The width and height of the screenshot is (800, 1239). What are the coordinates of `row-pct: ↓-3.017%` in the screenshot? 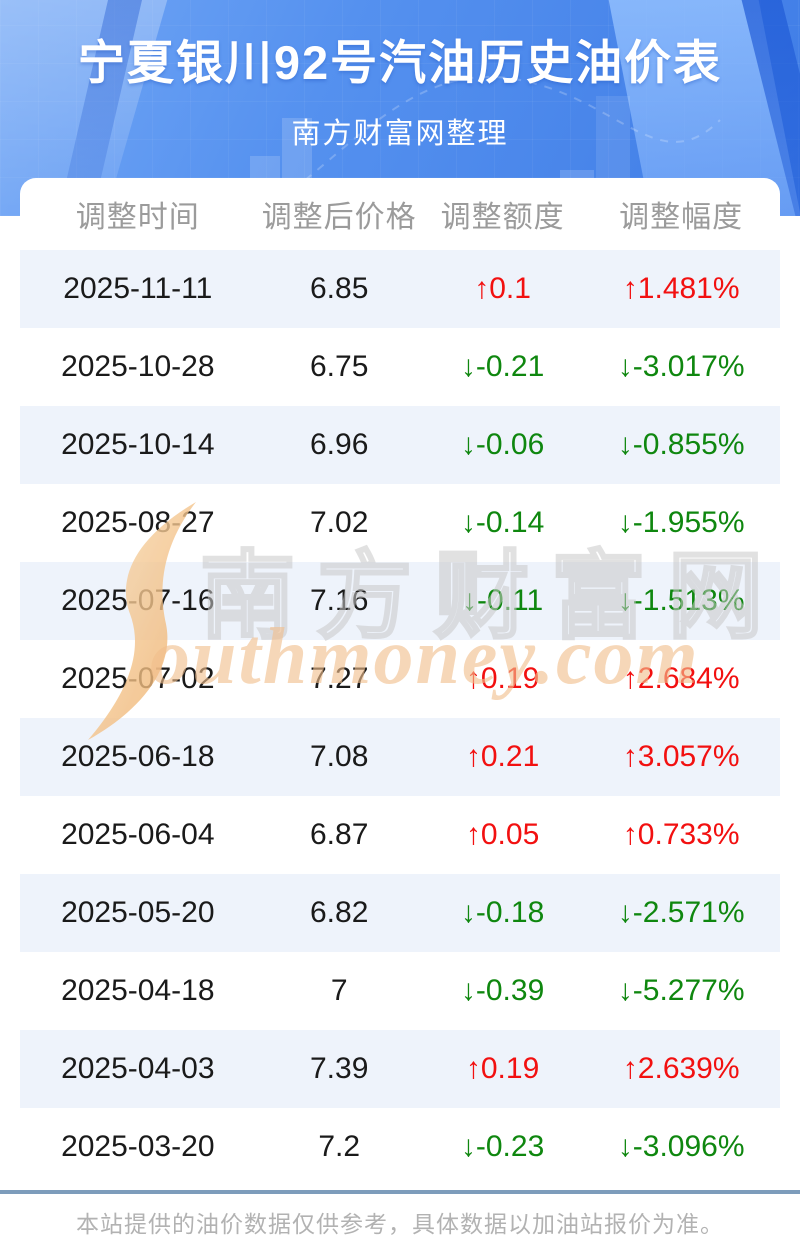 It's located at (681, 366).